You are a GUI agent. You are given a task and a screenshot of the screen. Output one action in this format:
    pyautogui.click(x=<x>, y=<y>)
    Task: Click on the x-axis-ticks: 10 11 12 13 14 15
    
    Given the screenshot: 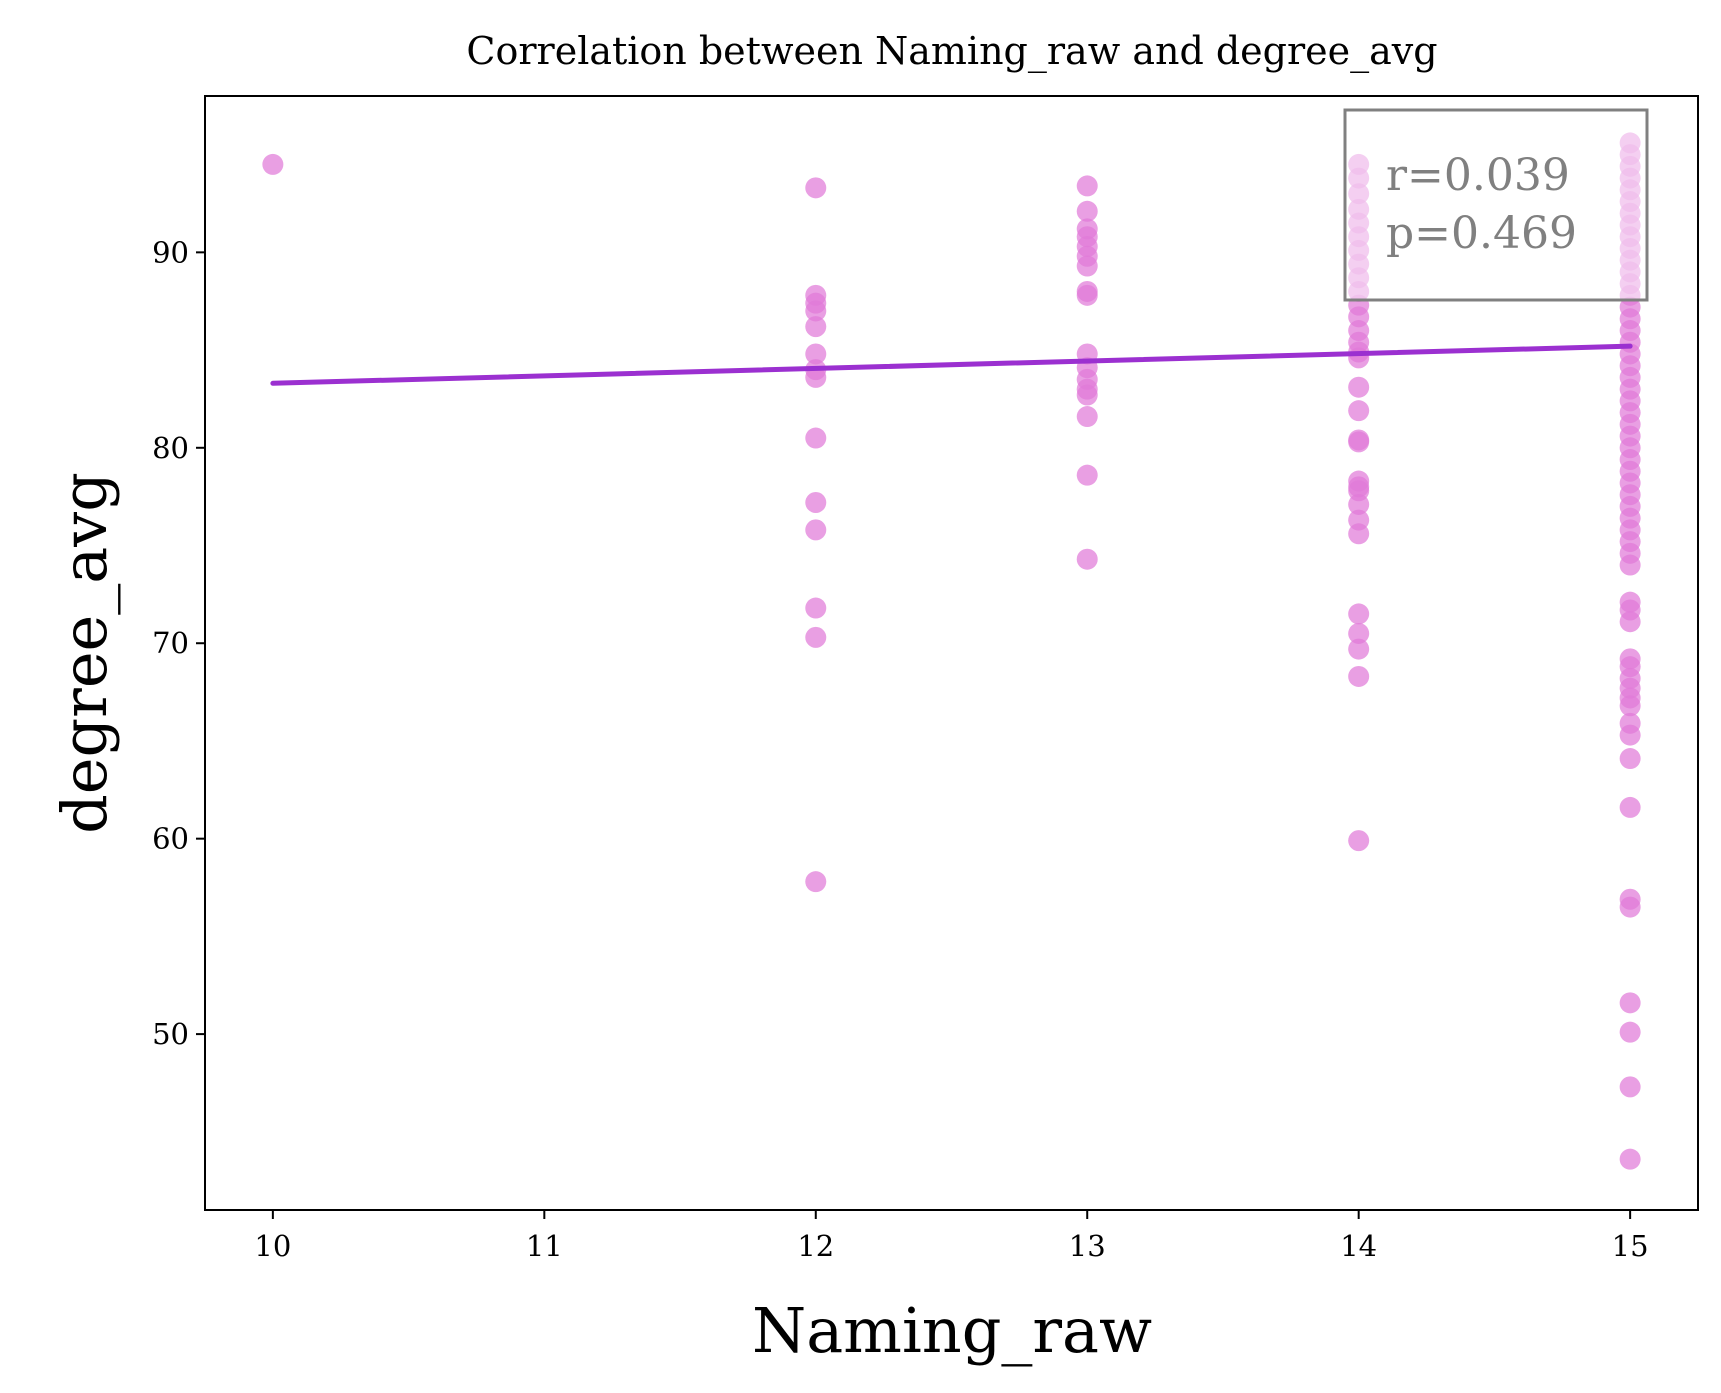 What is the action you would take?
    pyautogui.click(x=951, y=1236)
    